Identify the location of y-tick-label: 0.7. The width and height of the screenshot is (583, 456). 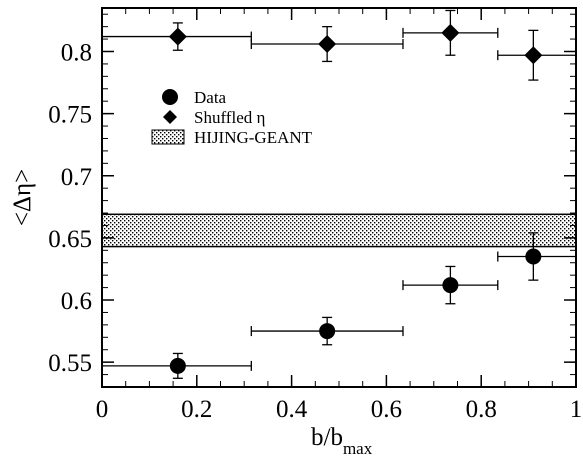
(76, 177).